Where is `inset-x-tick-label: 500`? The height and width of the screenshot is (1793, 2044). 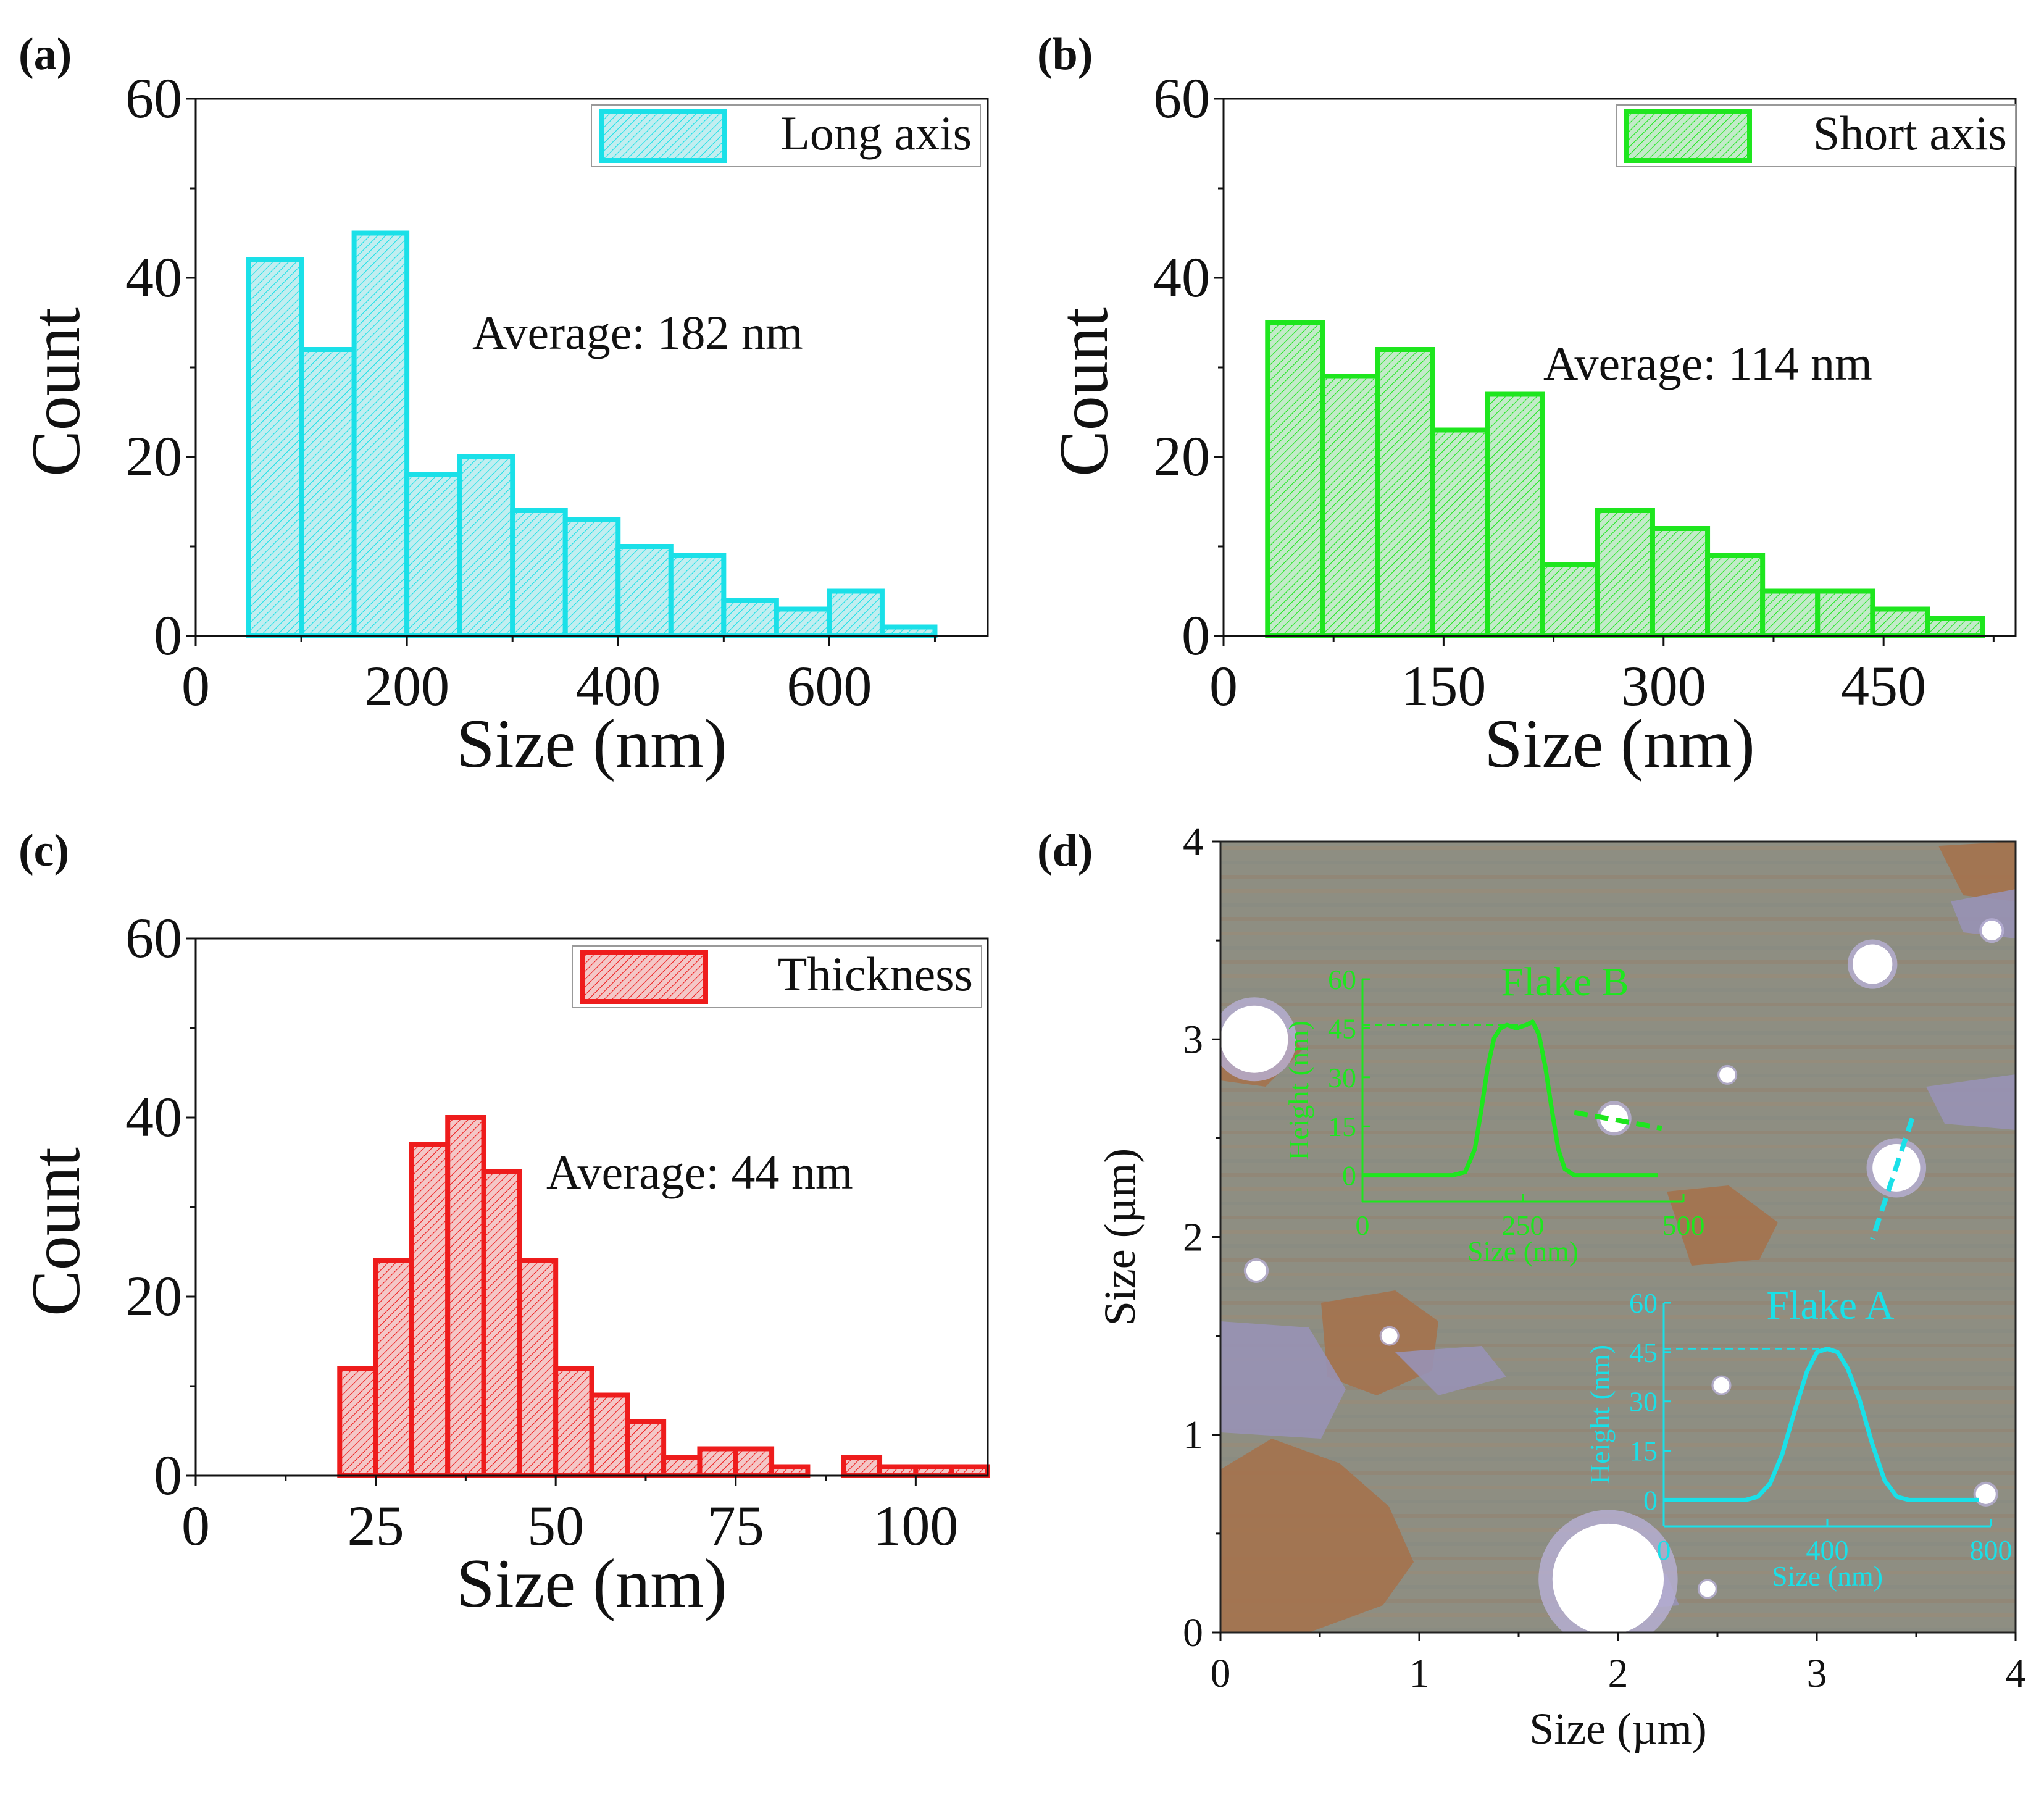
inset-x-tick-label: 500 is located at coordinates (1683, 1225).